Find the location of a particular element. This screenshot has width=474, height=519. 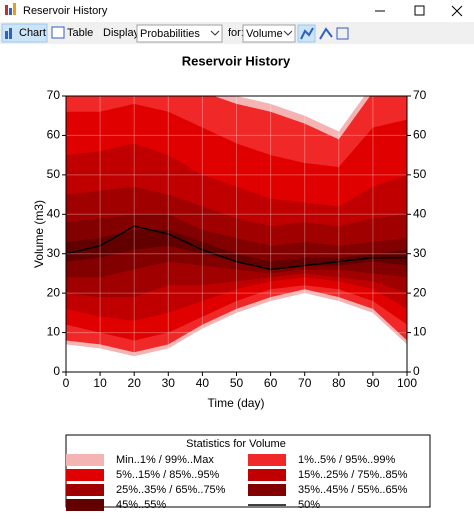

x-tick-label: 60 is located at coordinates (271, 383).